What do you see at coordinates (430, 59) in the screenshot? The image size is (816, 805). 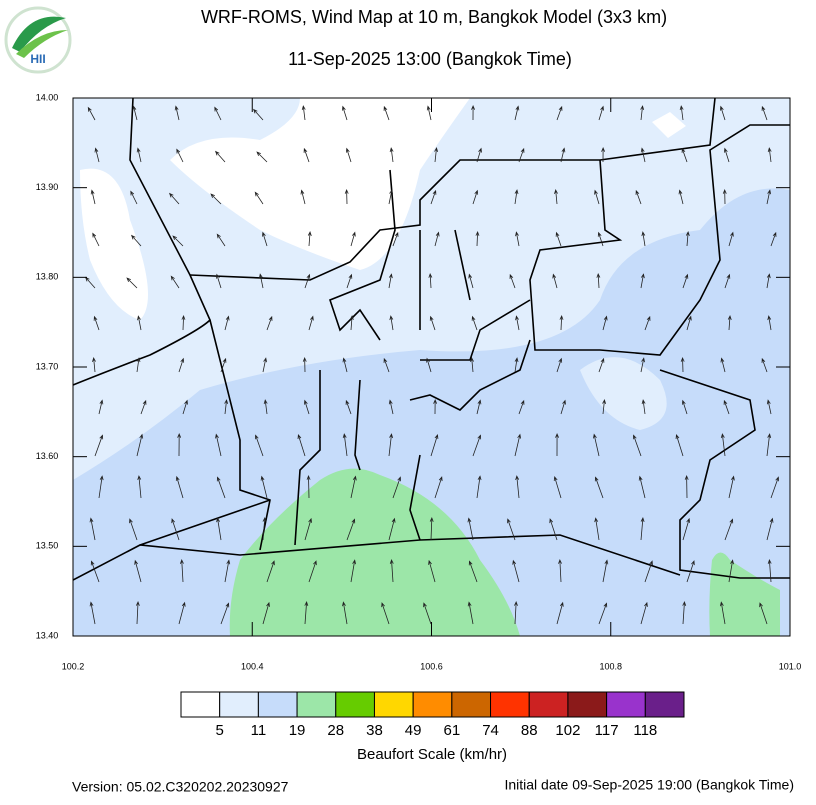 I see `subtitle: 11-Sep-2025 13:00 (Bangkok Time)` at bounding box center [430, 59].